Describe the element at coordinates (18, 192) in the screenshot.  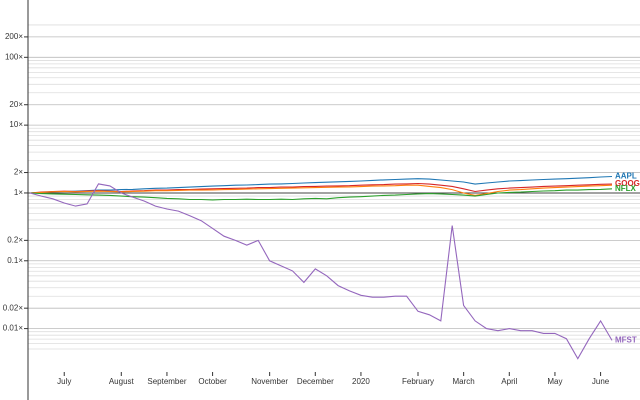
I see `y-tick-label: 1×` at that location.